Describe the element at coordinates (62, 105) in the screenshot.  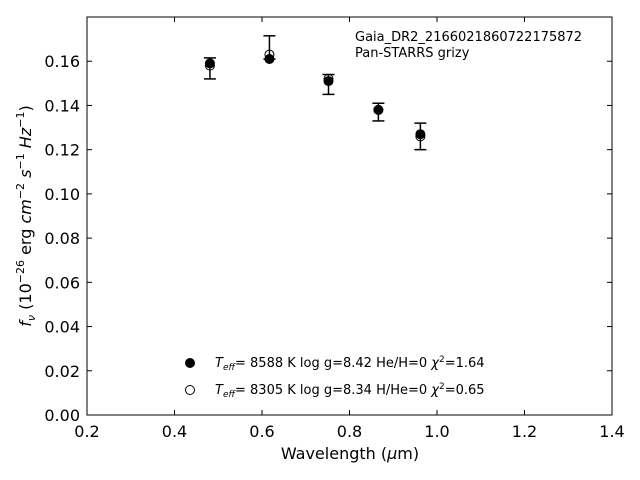
I see `y-tick-label: 0.14` at that location.